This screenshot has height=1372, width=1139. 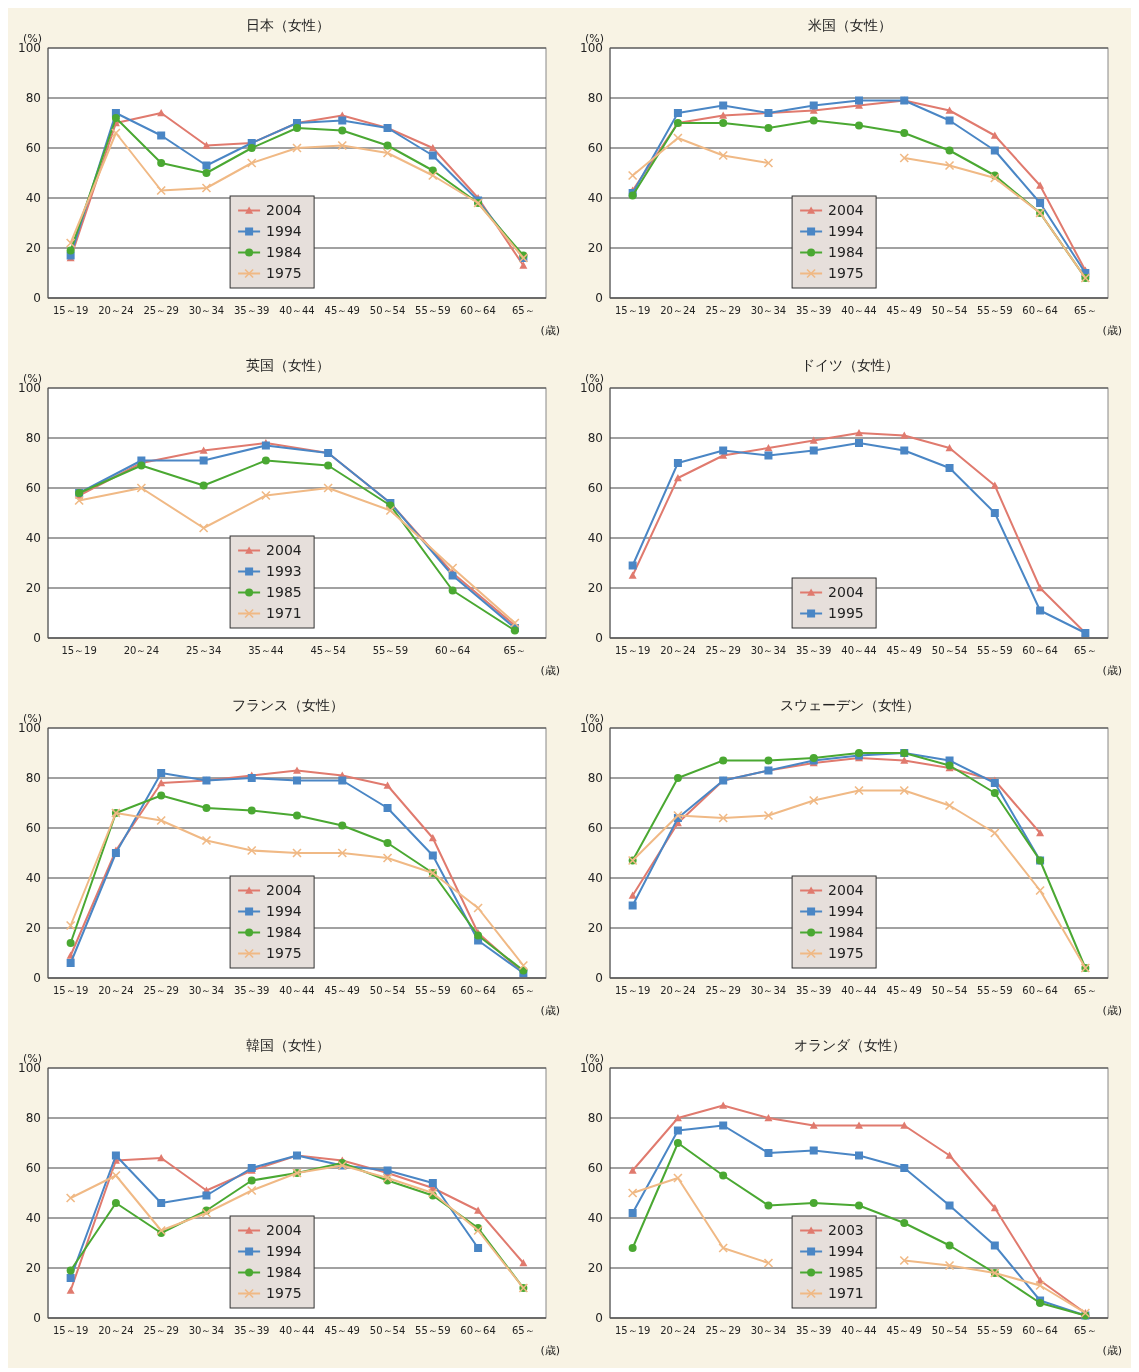 What do you see at coordinates (288, 1045) in the screenshot?
I see `chart-title: 韓国（女性）` at bounding box center [288, 1045].